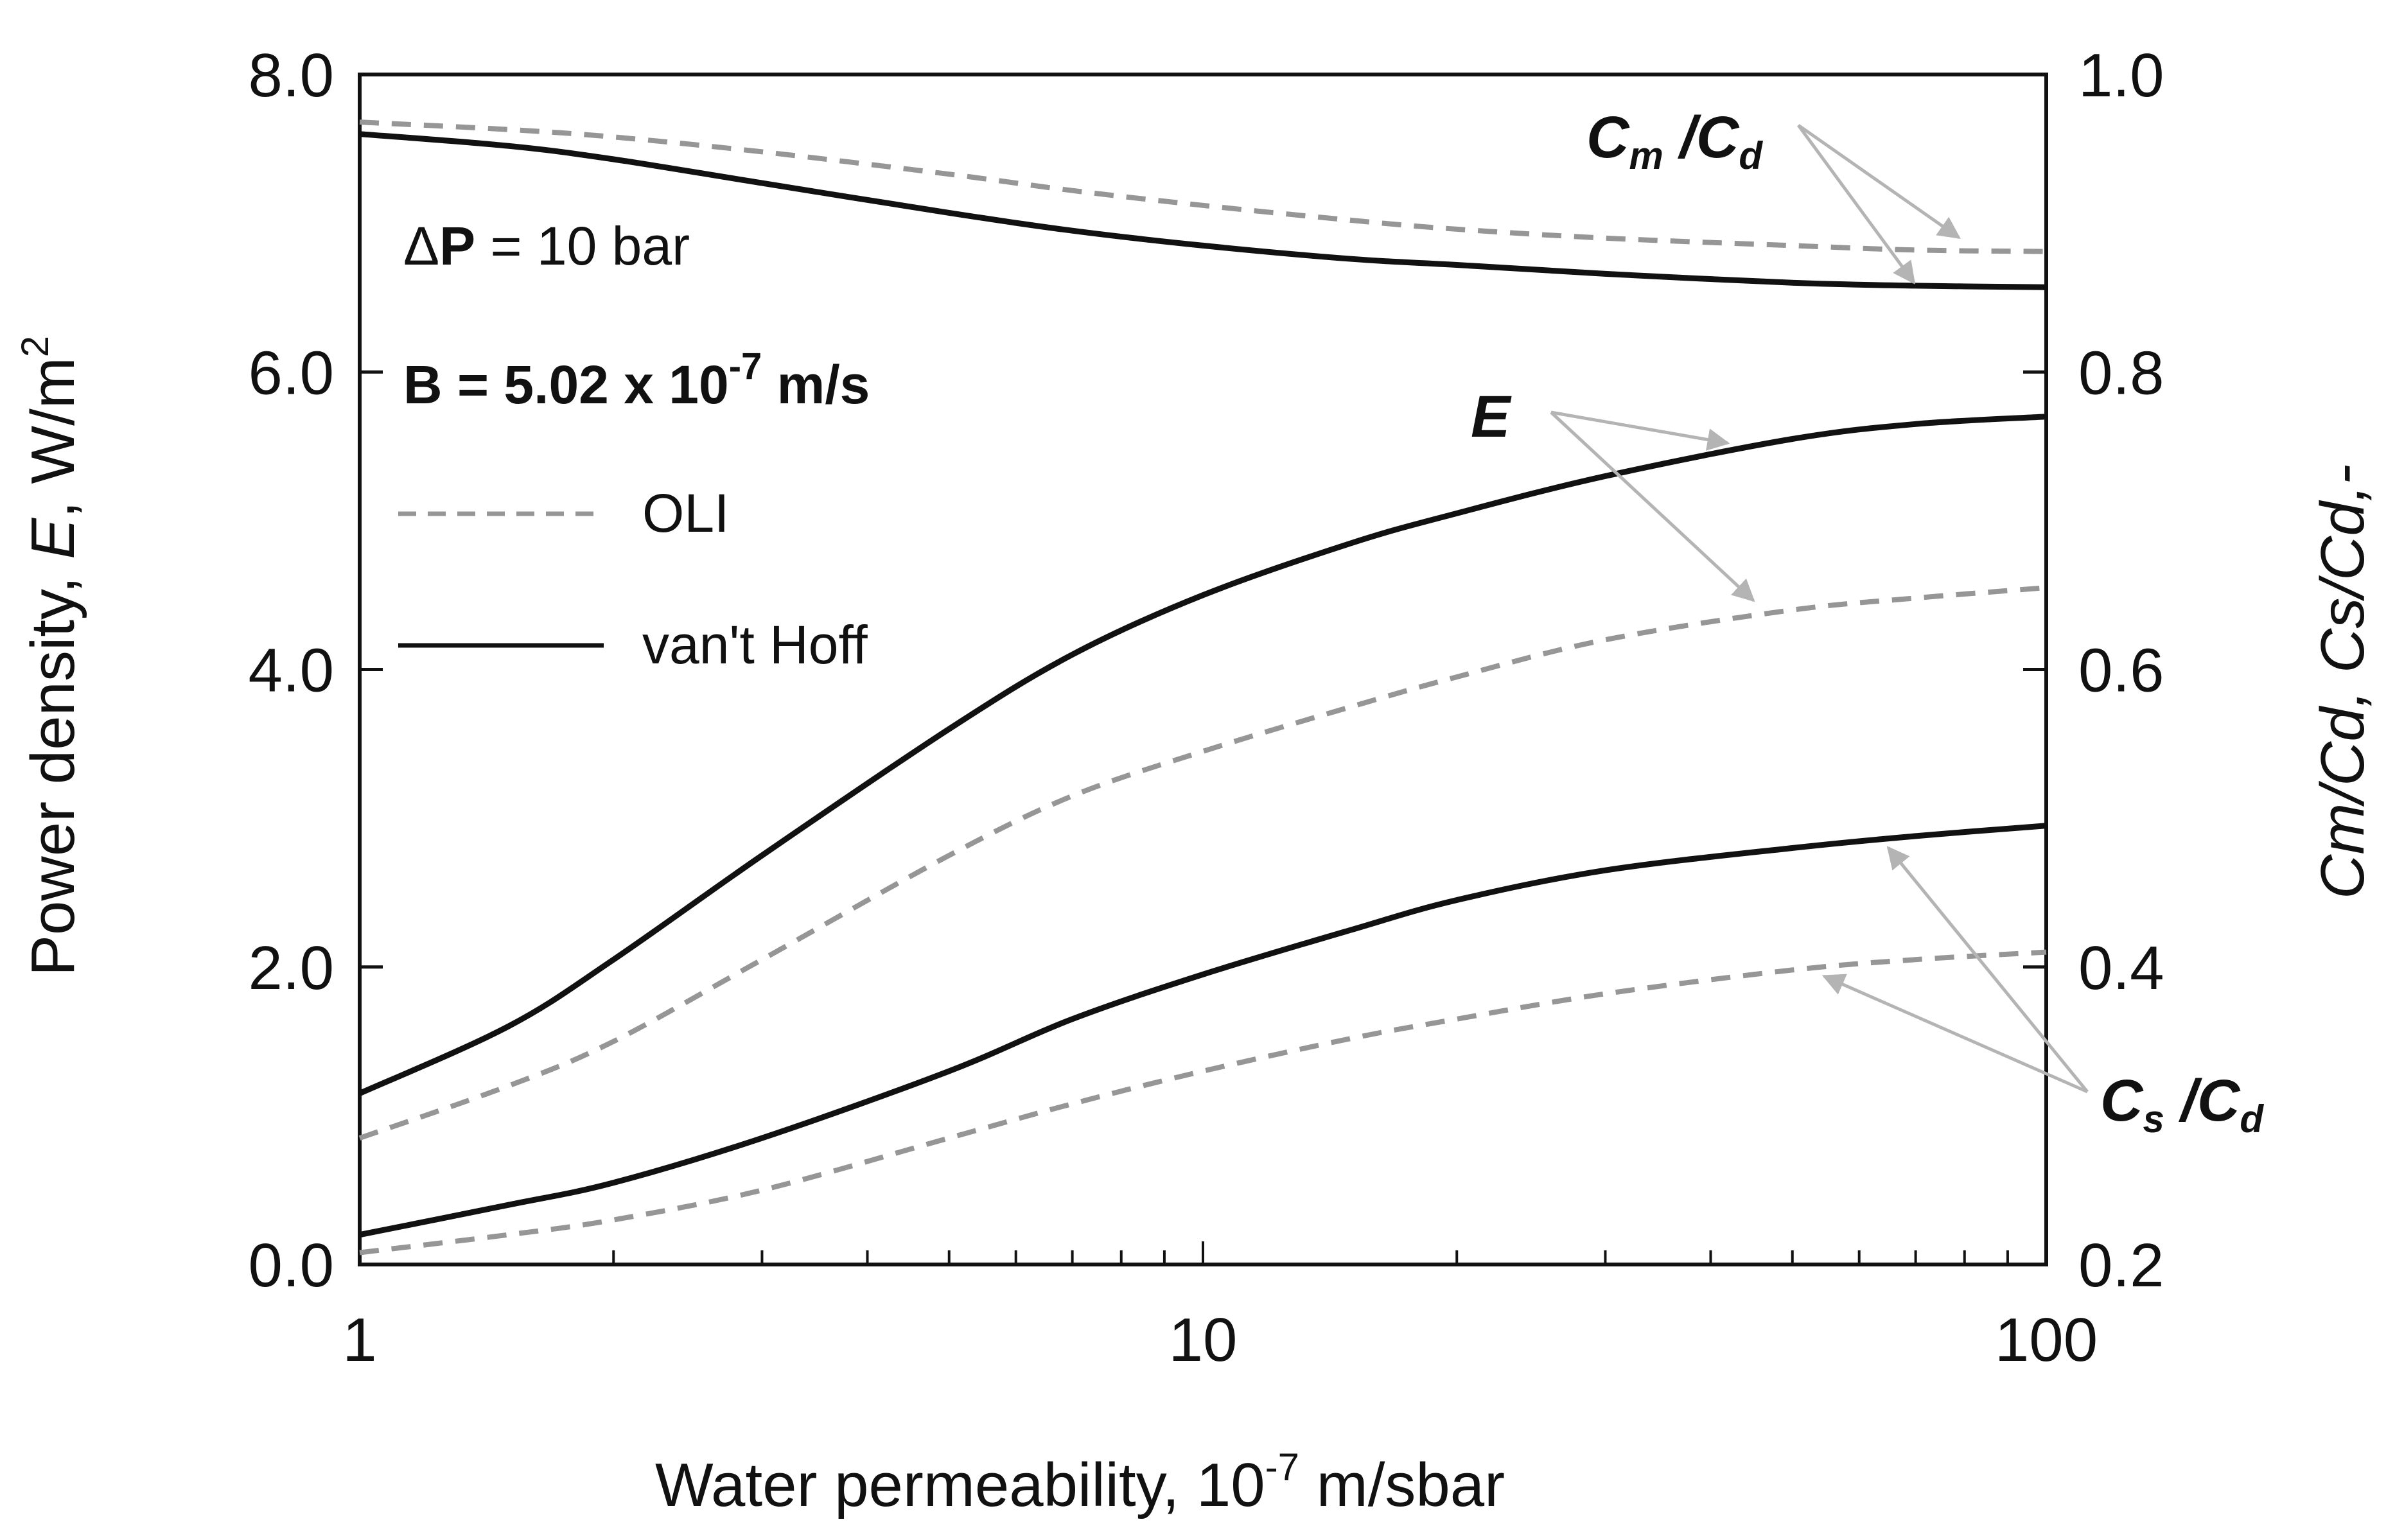 Image resolution: width=2404 pixels, height=1540 pixels. What do you see at coordinates (1751, 156) in the screenshot?
I see `label-cm-sub2: d` at bounding box center [1751, 156].